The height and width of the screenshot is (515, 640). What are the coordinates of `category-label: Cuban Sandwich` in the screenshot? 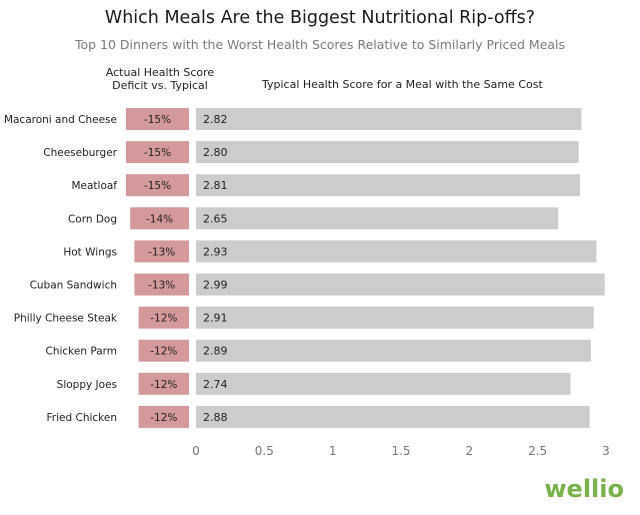 It's located at (73, 286).